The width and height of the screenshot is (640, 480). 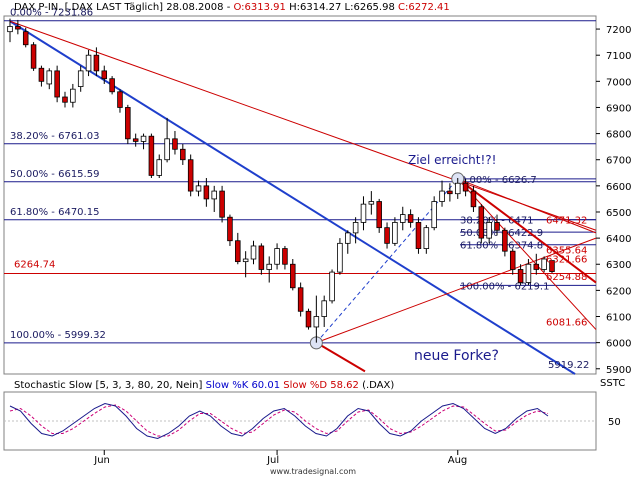 What do you see at coordinates (51, 13) in the screenshot?
I see `fib-level-label: 0.00% - 7231.86` at bounding box center [51, 13].